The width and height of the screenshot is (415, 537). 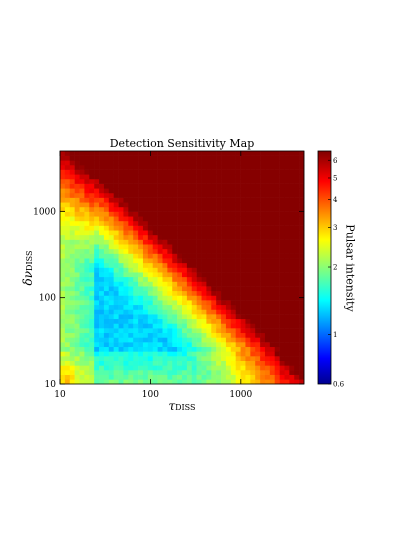 I want to click on y-axis-label: δνDISS, so click(x=28, y=268).